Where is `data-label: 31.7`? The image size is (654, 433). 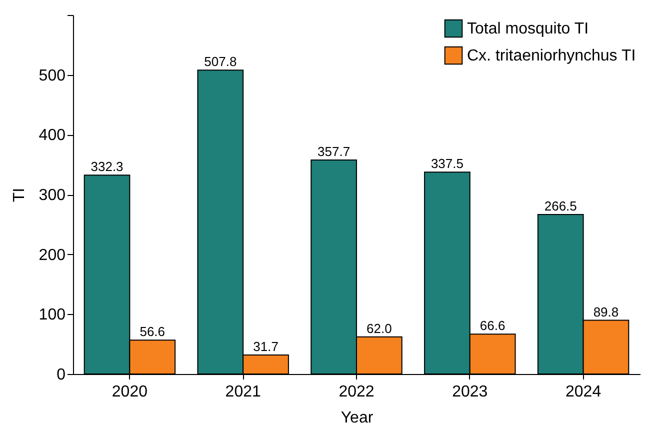
data-label: 31.7 is located at coordinates (265, 346).